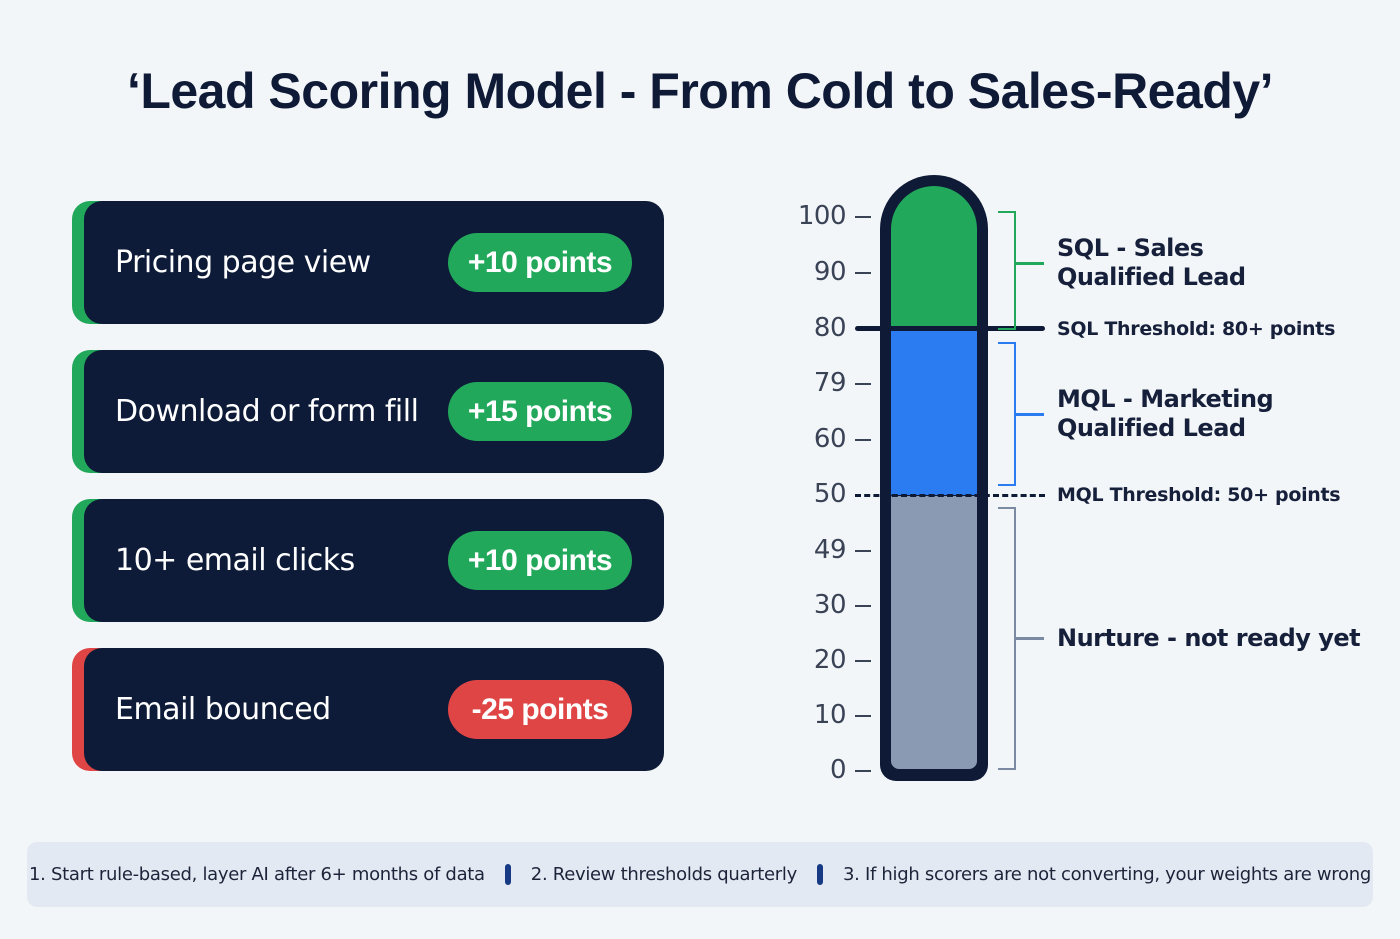 The height and width of the screenshot is (939, 1400). Describe the element at coordinates (1007, 638) in the screenshot. I see `nurture-zone-bracket` at that location.